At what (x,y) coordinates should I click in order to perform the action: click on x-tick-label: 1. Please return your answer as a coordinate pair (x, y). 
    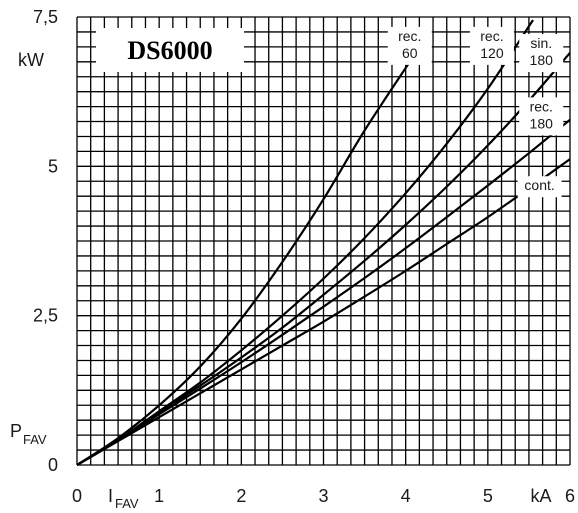
    Looking at the image, I should click on (159, 496).